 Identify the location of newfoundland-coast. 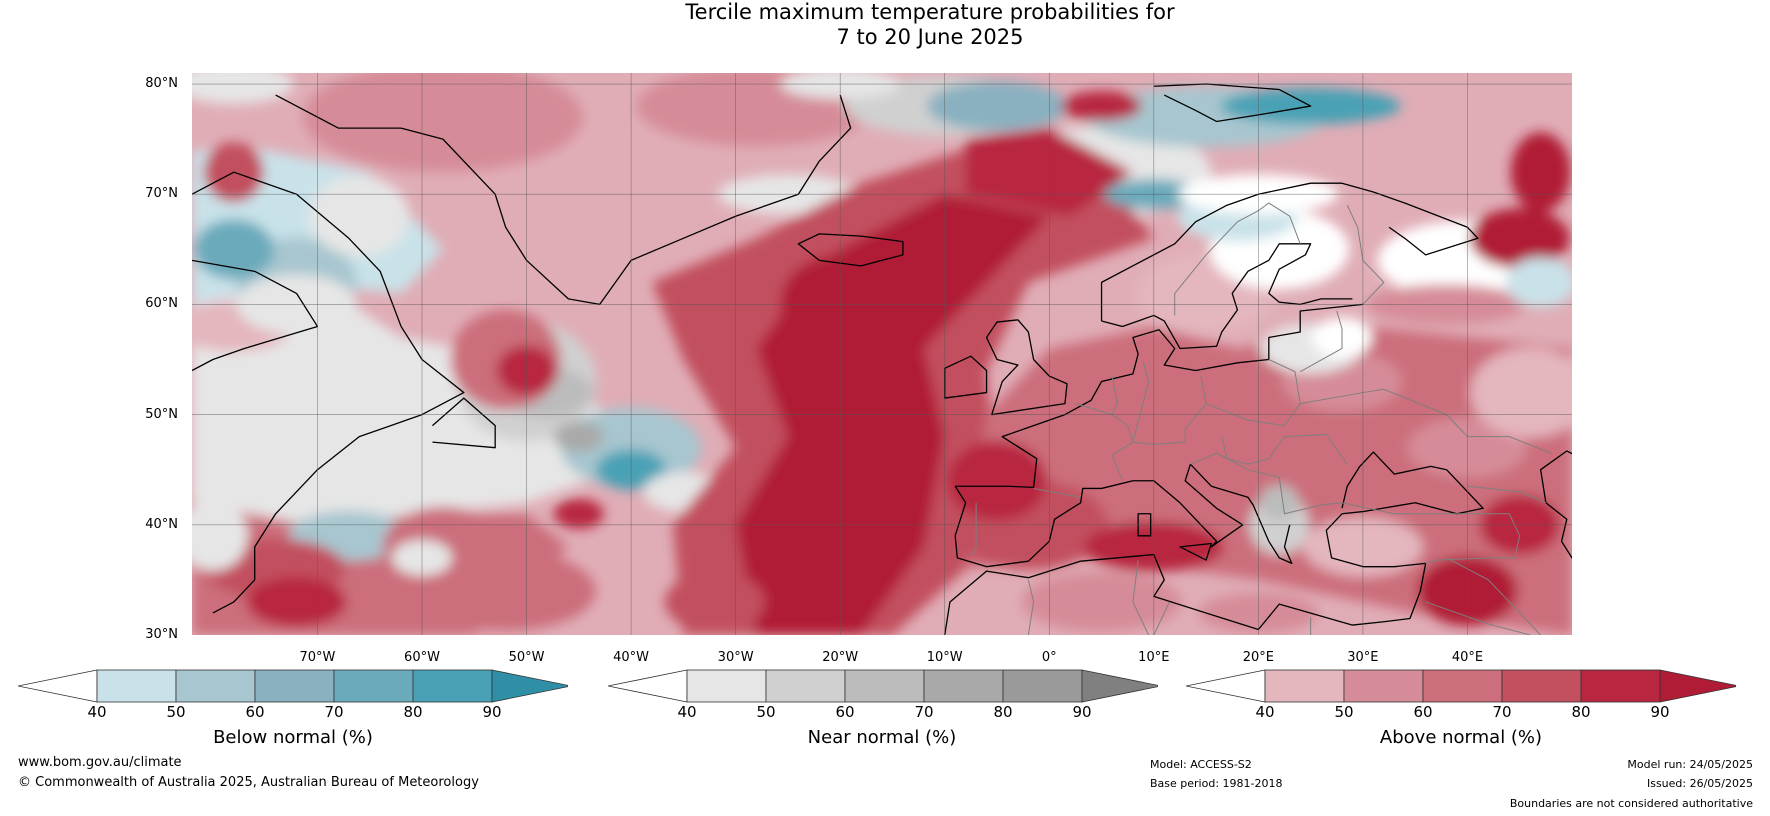
(464, 423).